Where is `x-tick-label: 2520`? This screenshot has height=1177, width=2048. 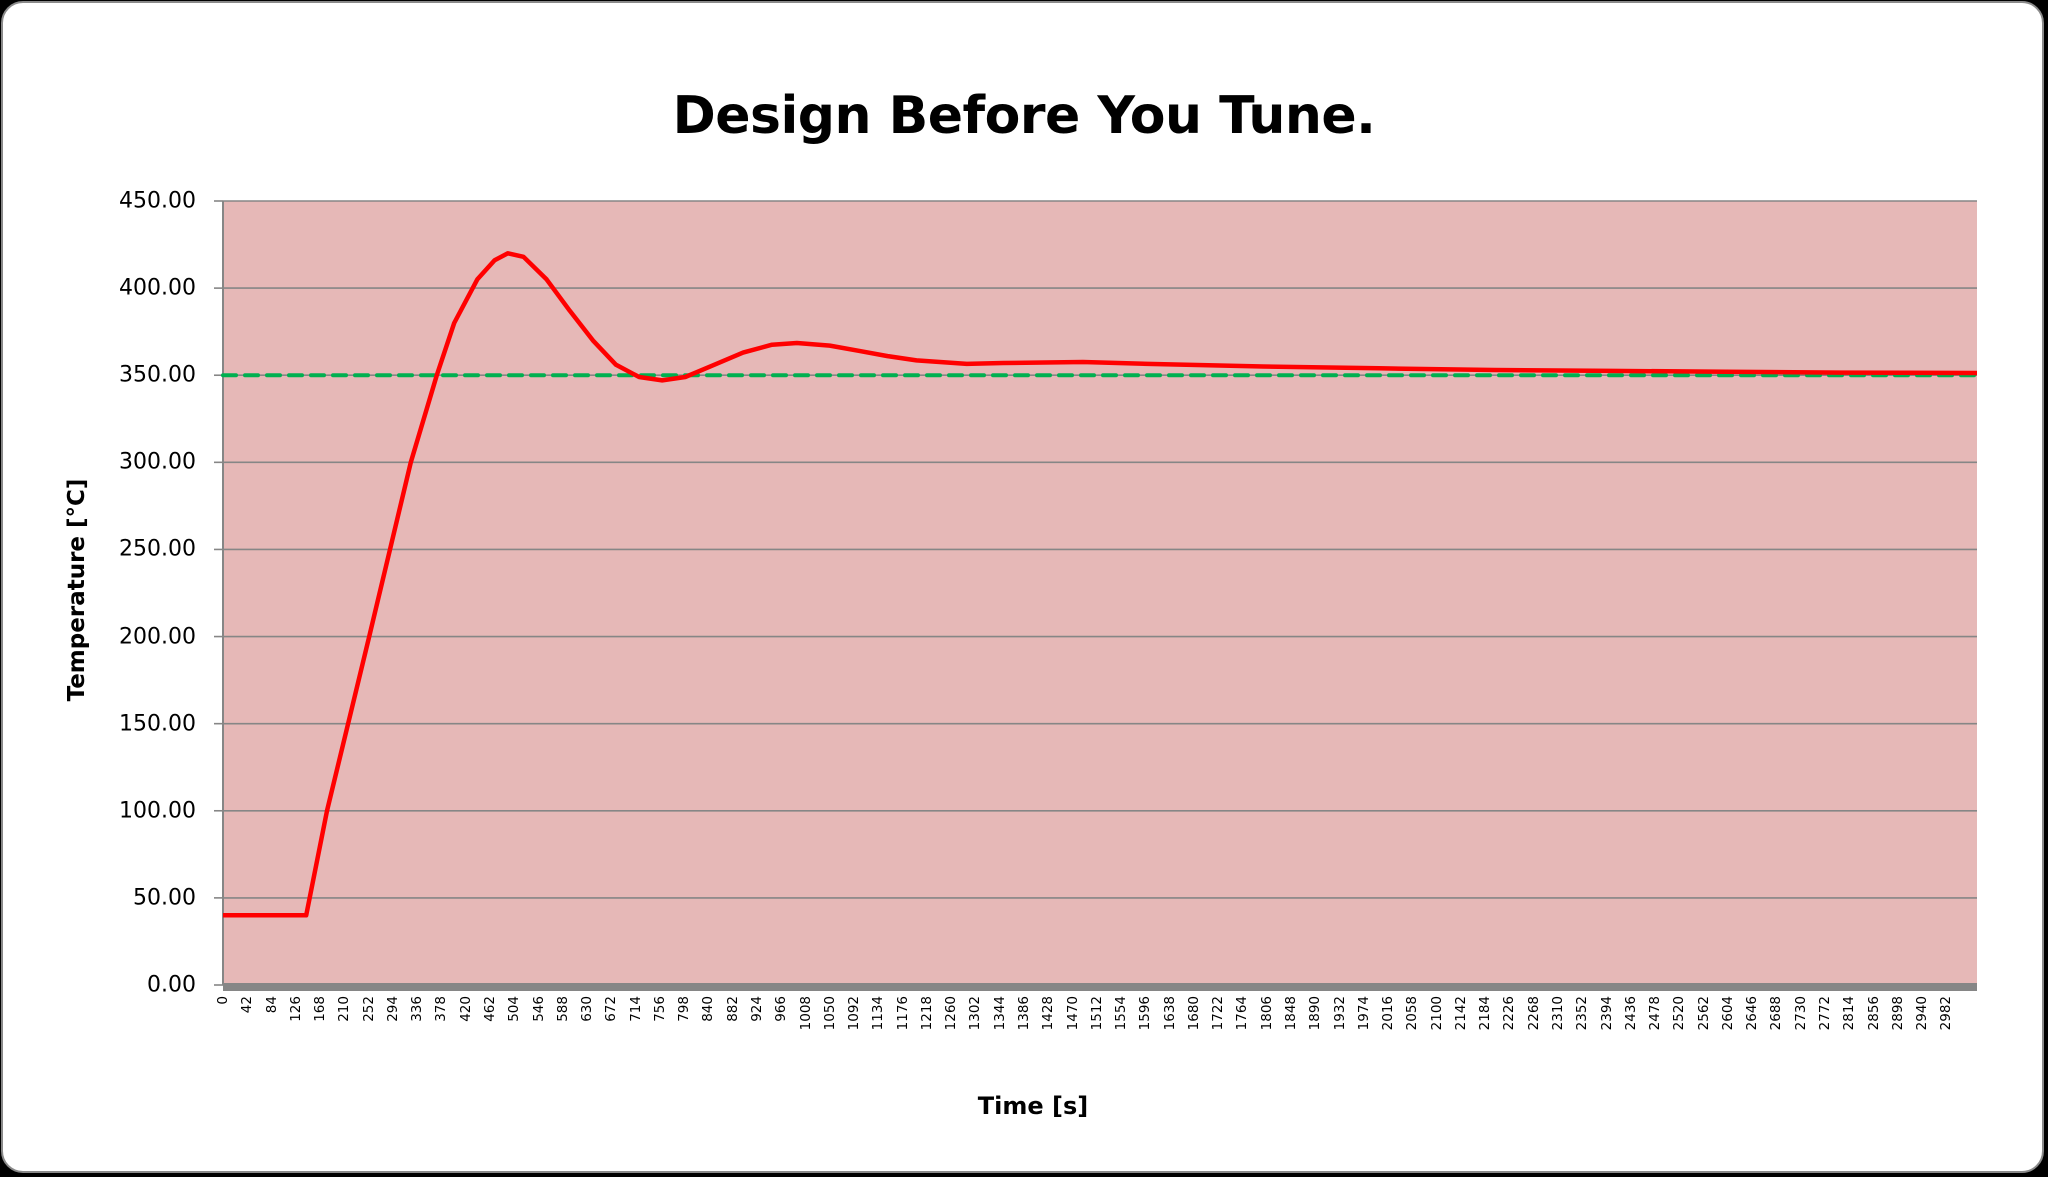
x-tick-label: 2520 is located at coordinates (1679, 1013).